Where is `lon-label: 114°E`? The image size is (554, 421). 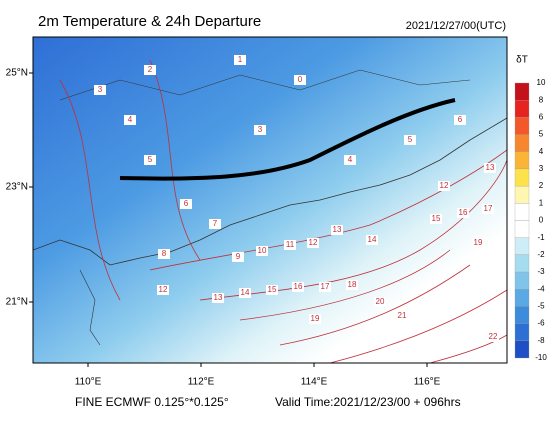 lon-label: 114°E is located at coordinates (314, 382).